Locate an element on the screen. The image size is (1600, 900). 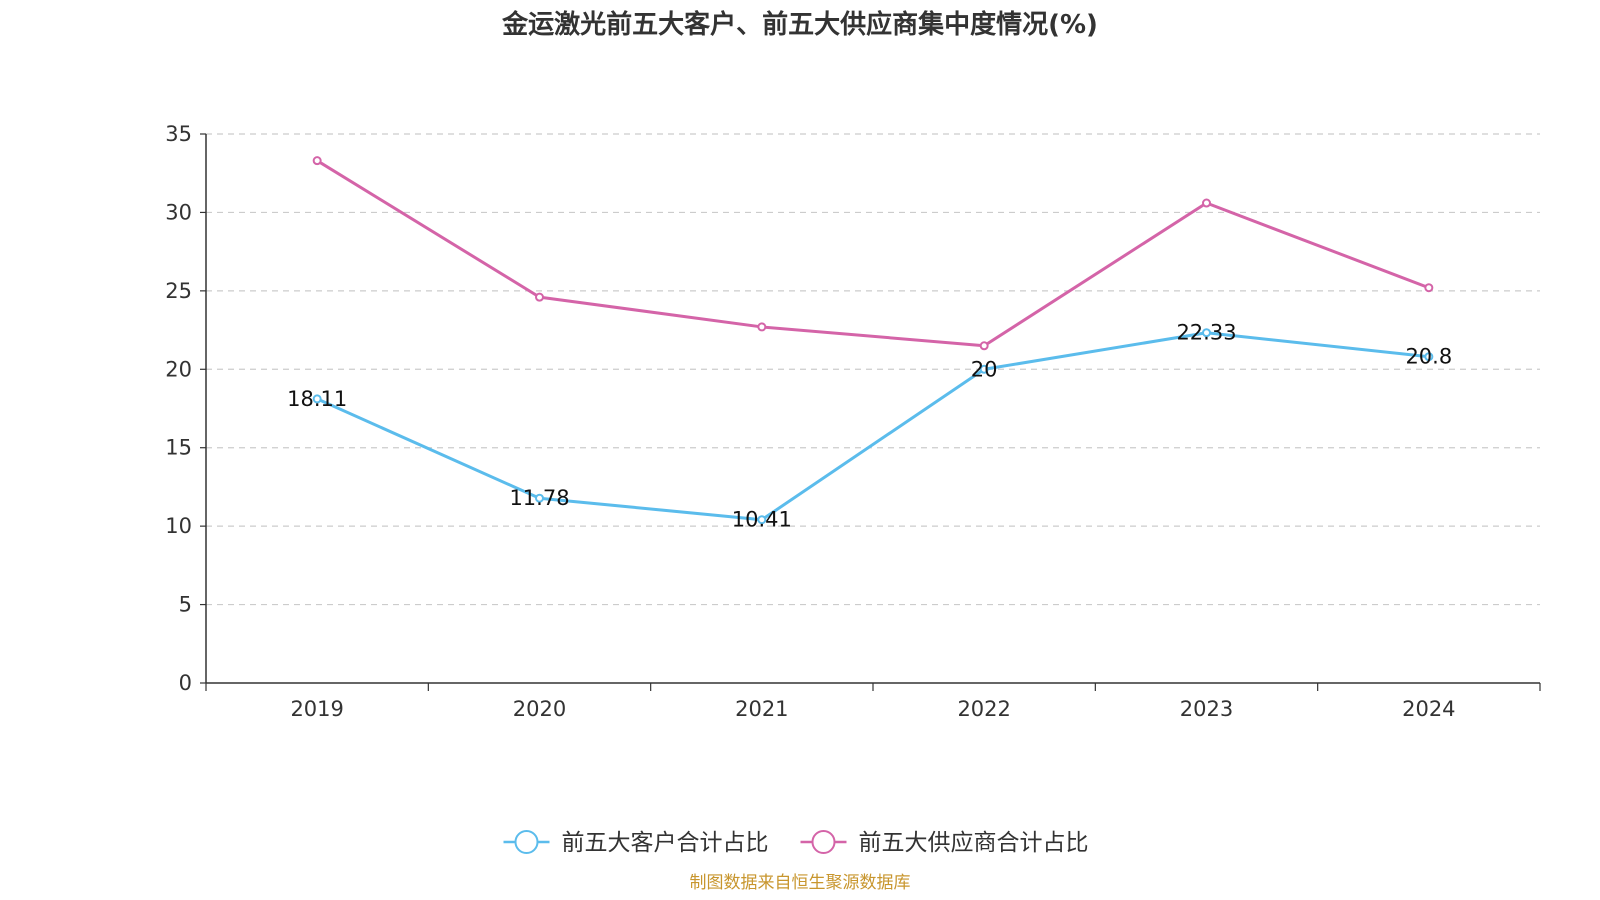
x-tick-label: 2019 is located at coordinates (316, 709).